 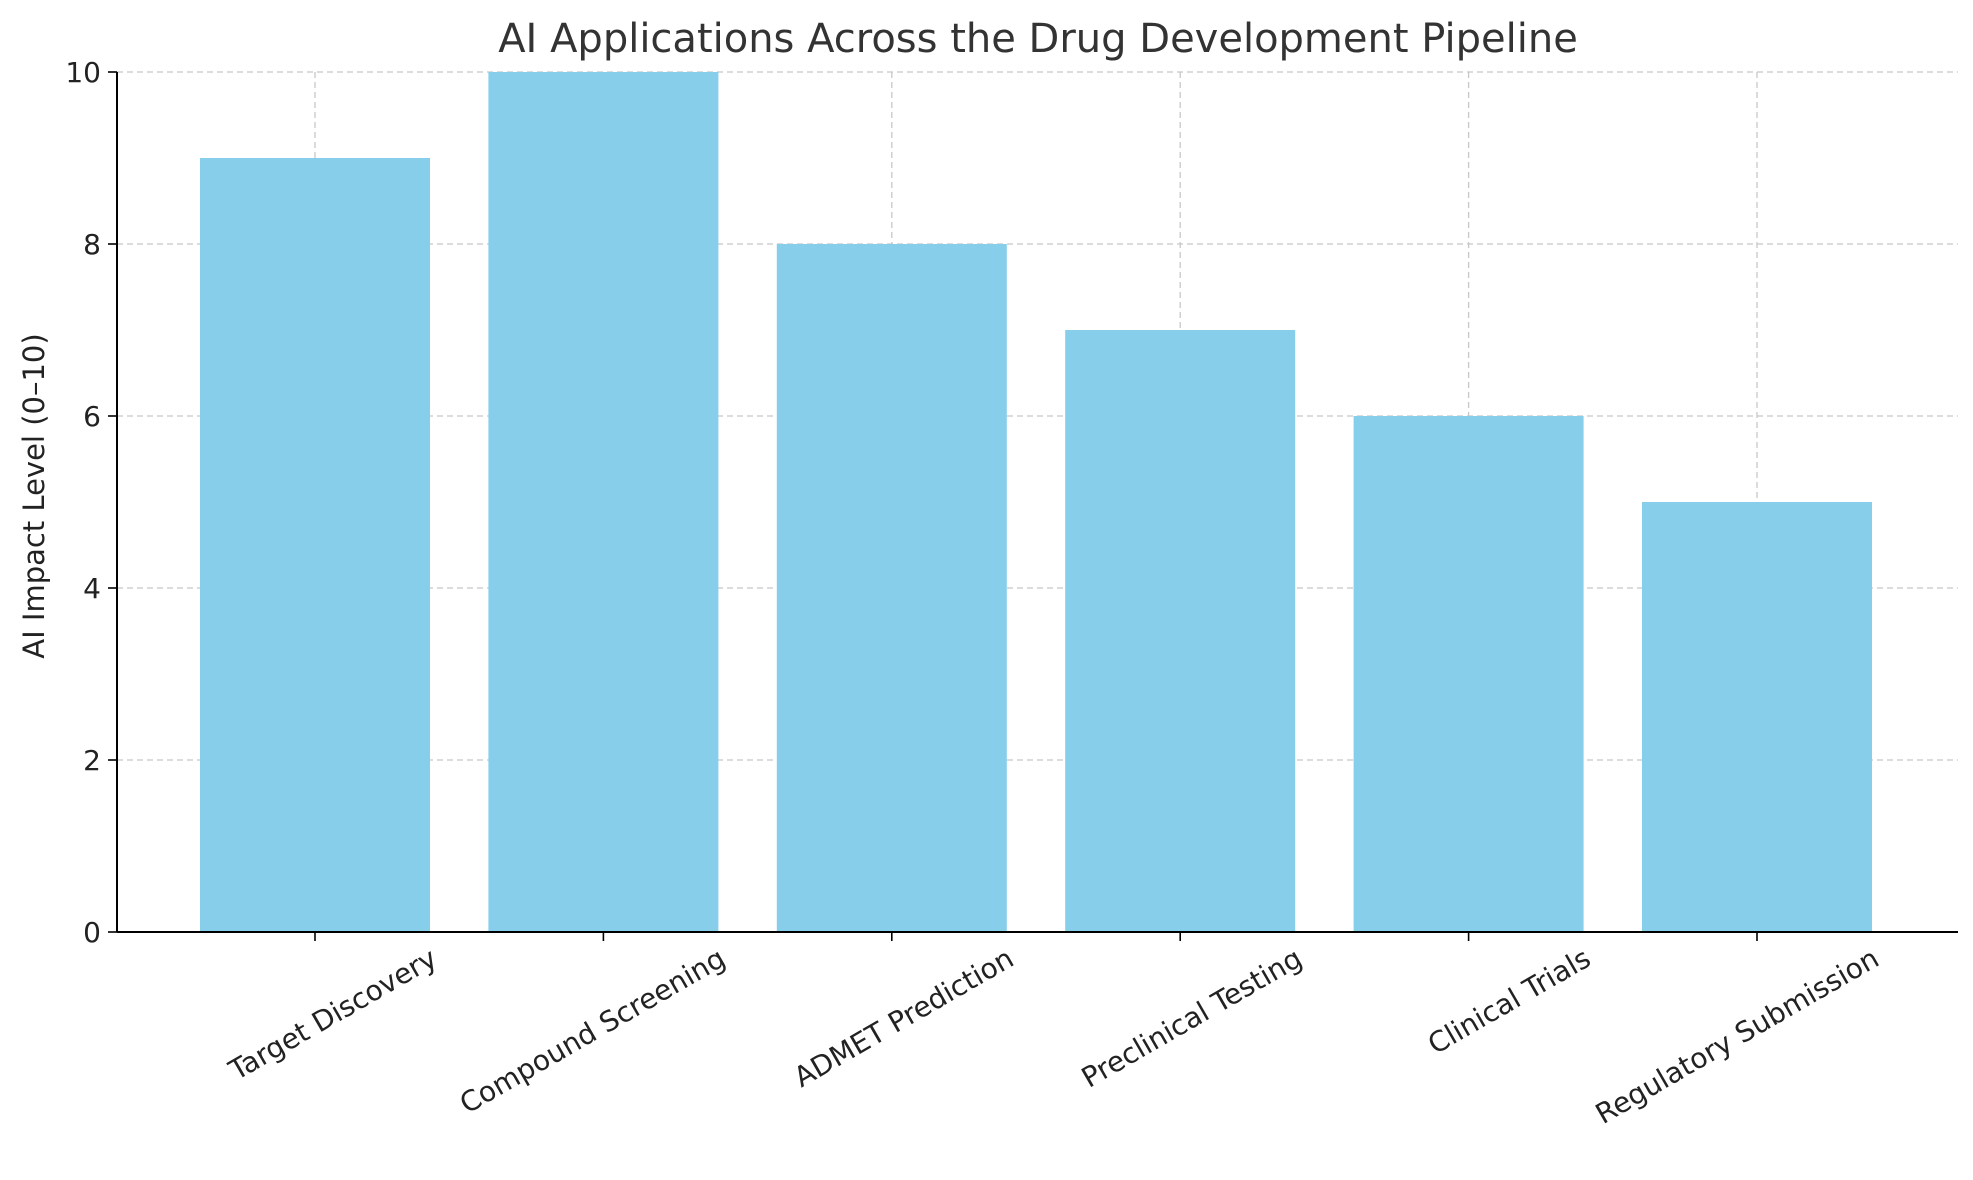 I want to click on x-tick-label: Preclinical Testing, so click(x=1192, y=1017).